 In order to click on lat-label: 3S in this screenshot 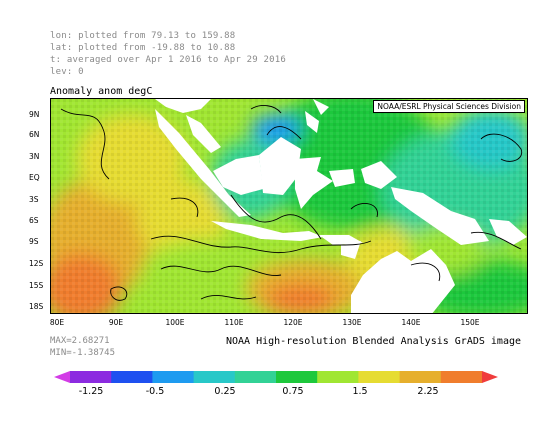, I will do `click(34, 199)`.